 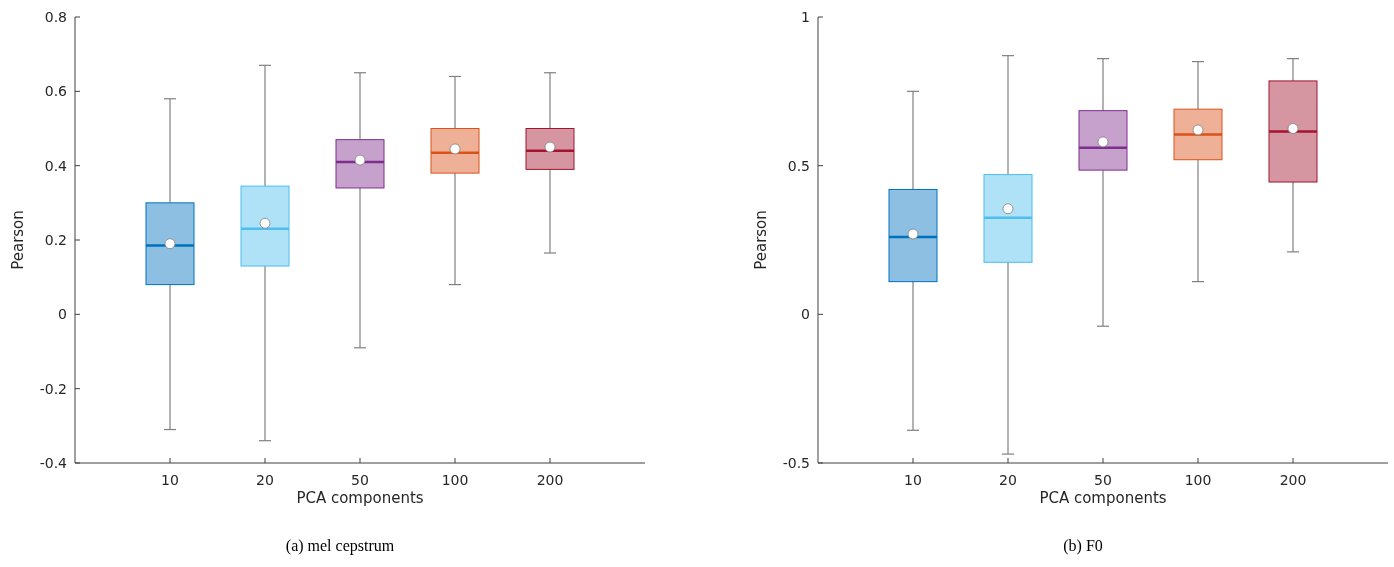 What do you see at coordinates (1083, 546) in the screenshot?
I see `text: (b) F0` at bounding box center [1083, 546].